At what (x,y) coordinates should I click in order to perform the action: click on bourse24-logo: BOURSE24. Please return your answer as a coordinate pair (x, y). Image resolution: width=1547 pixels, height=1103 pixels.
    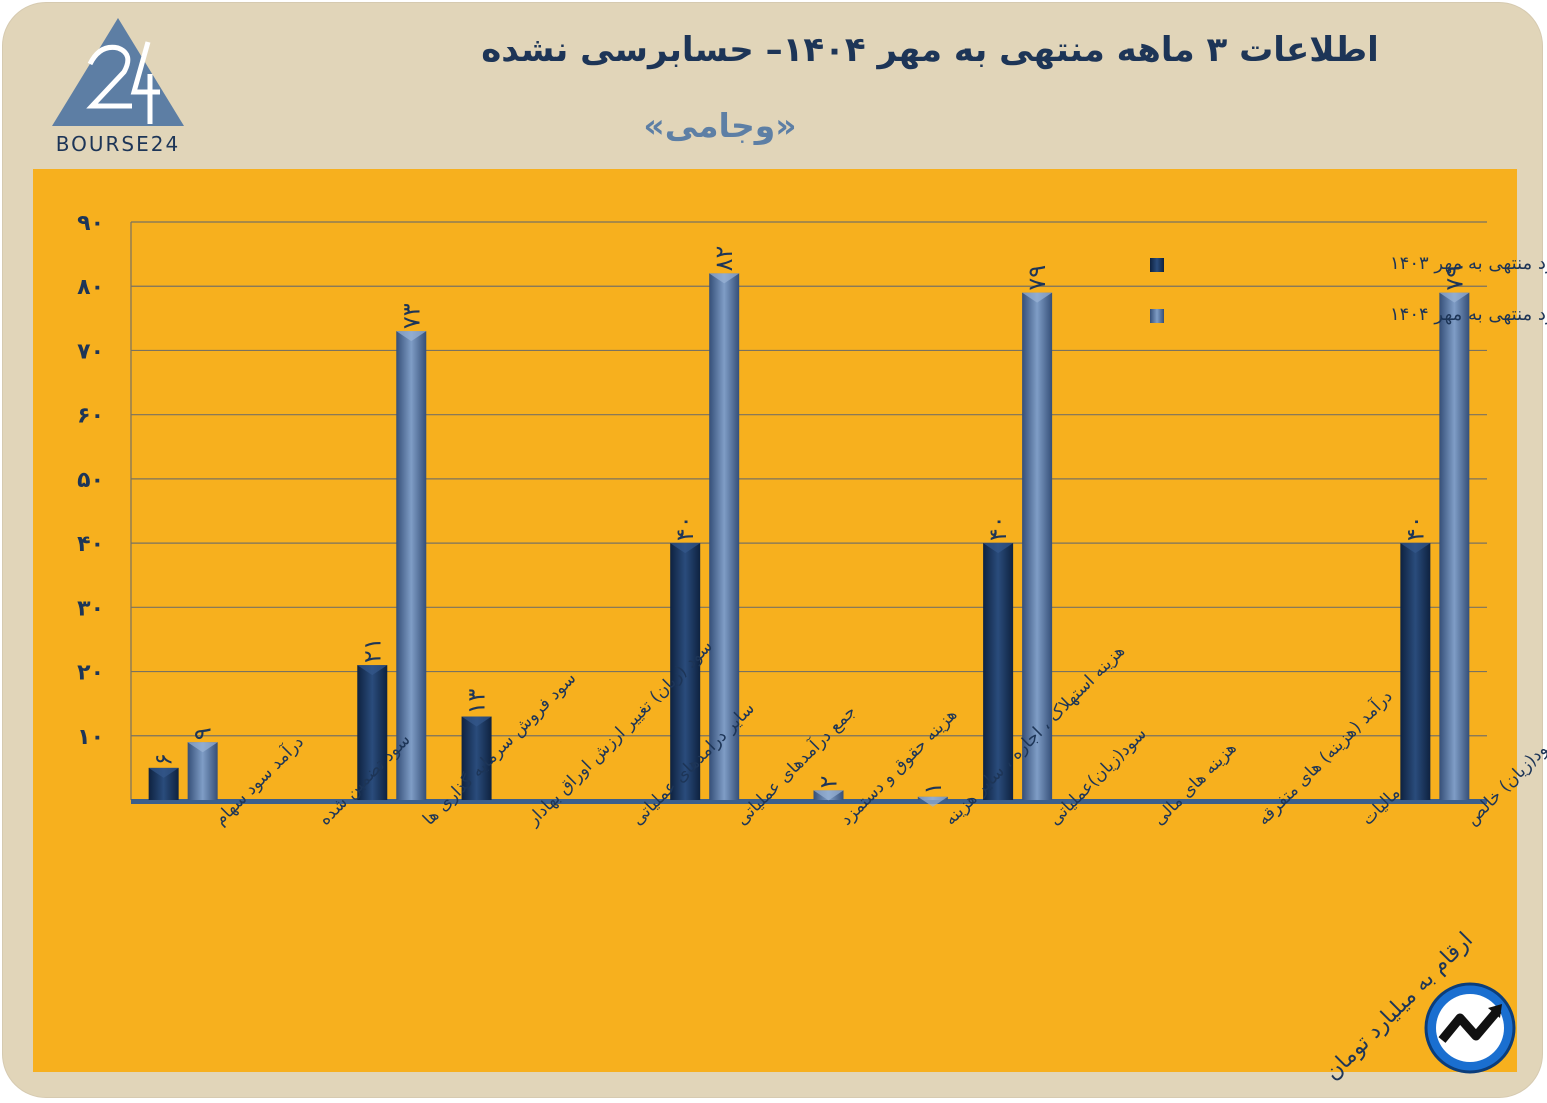
    Looking at the image, I should click on (118, 87).